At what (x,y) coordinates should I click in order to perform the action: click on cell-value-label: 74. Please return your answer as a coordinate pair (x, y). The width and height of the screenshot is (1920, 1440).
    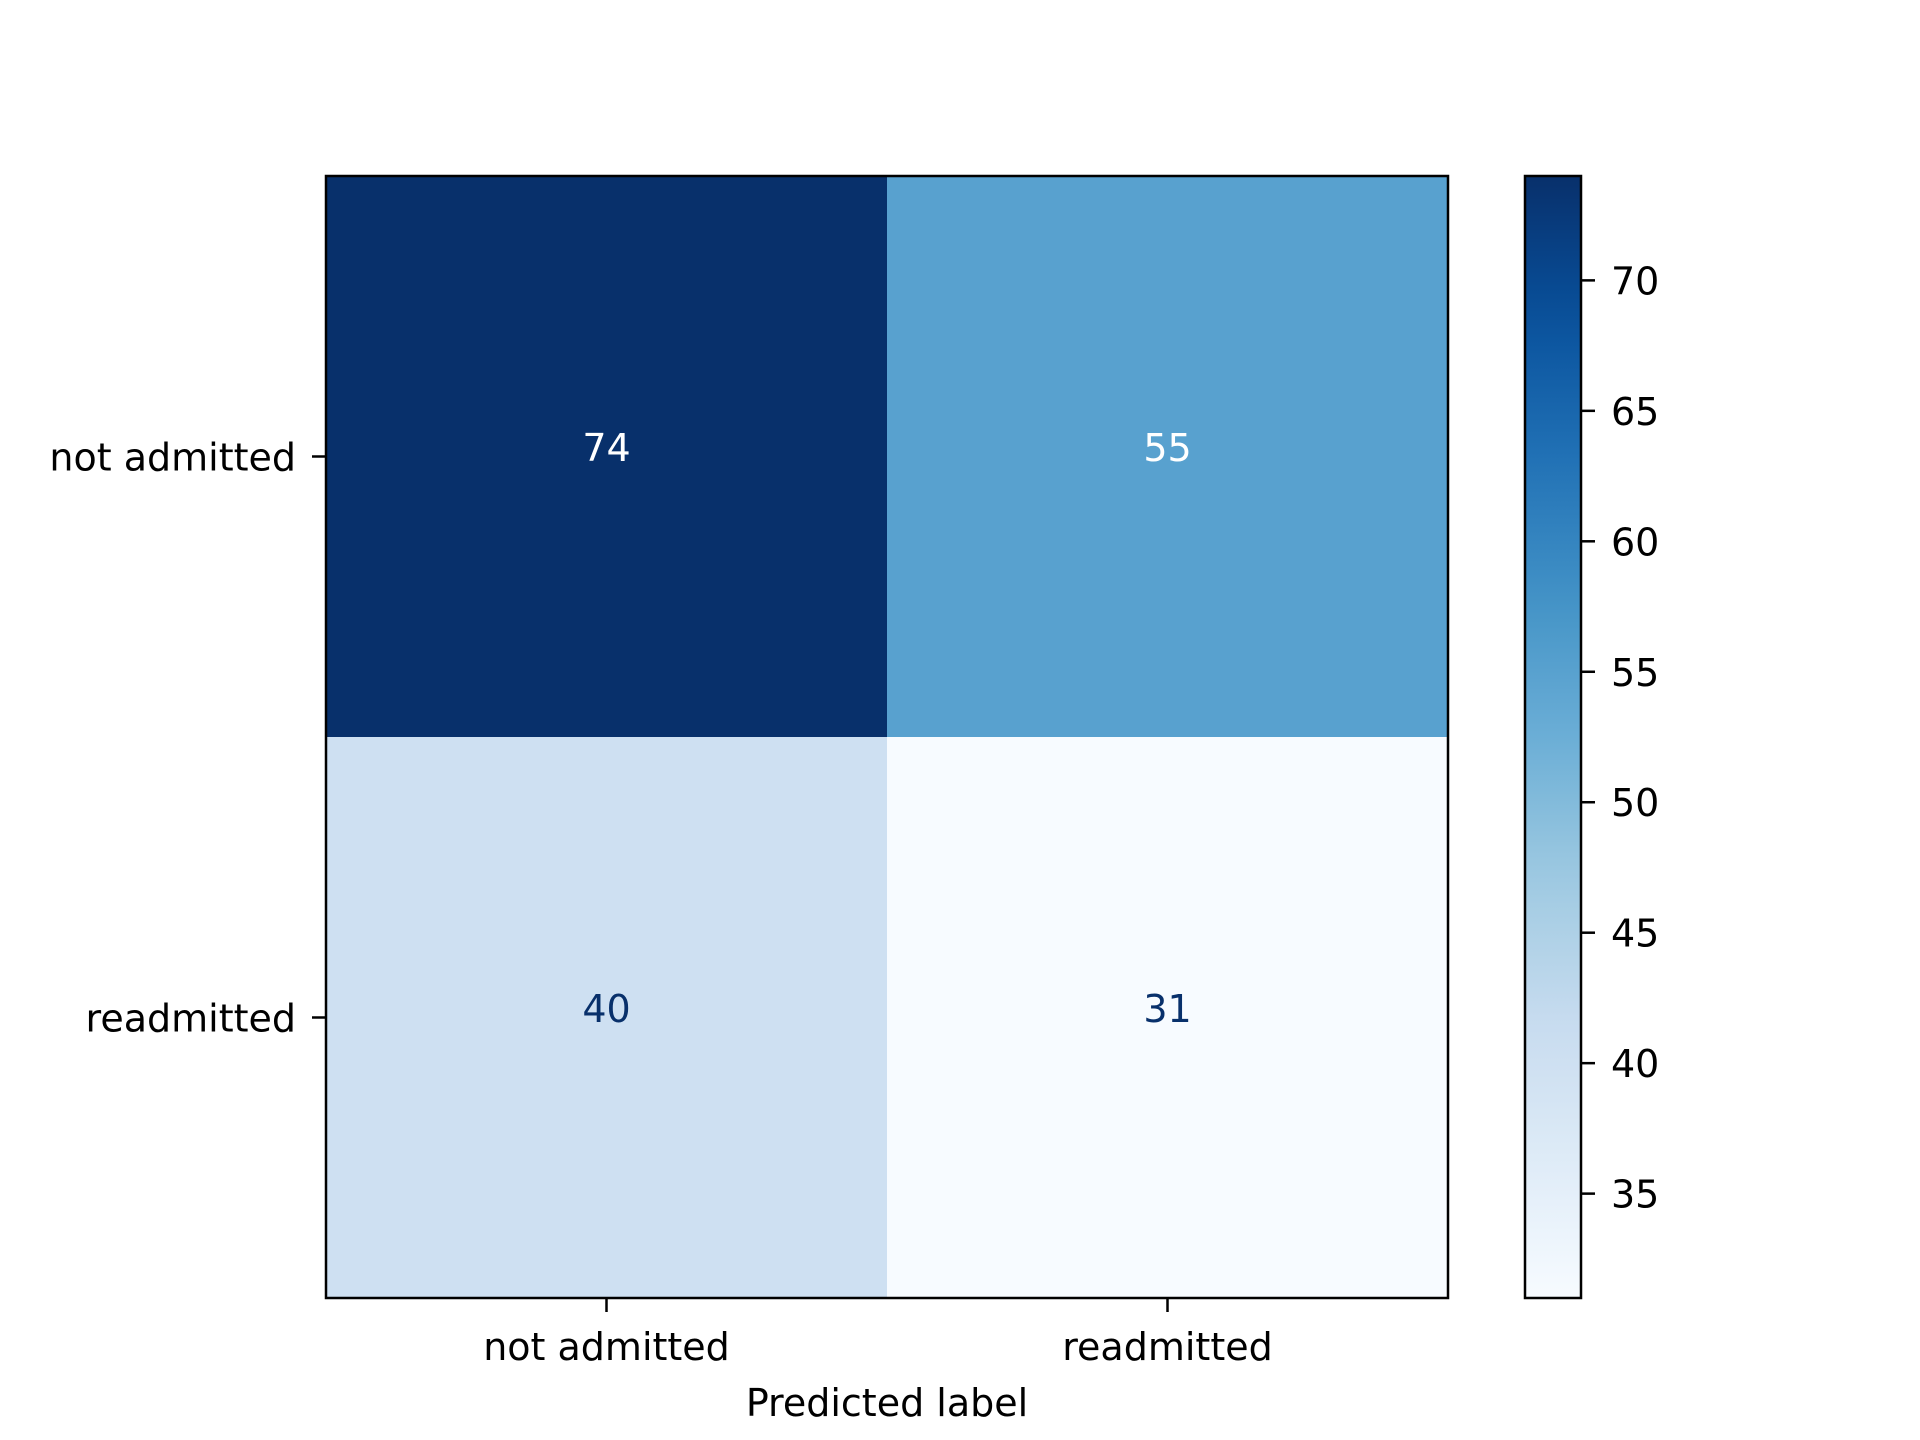
    Looking at the image, I should click on (606, 448).